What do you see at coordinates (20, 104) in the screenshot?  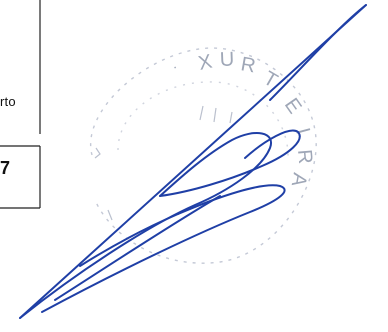 I see `table-border` at bounding box center [20, 104].